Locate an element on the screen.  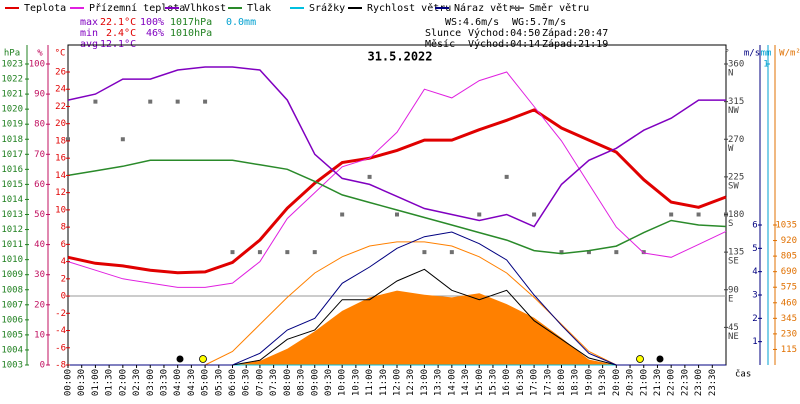
stat: WS:4.6m/s is located at coordinates (472, 22).